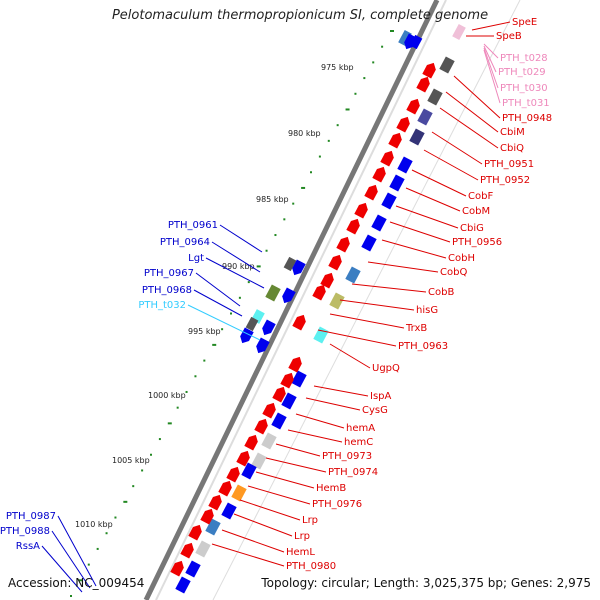  Describe the element at coordinates (476, 211) in the screenshot. I see `gene-label-cobm: CobM` at that location.